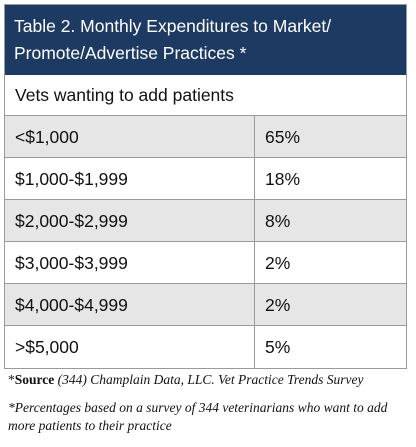 The width and height of the screenshot is (416, 447). I want to click on table-cell: $4,000-$4,999, so click(130, 304).